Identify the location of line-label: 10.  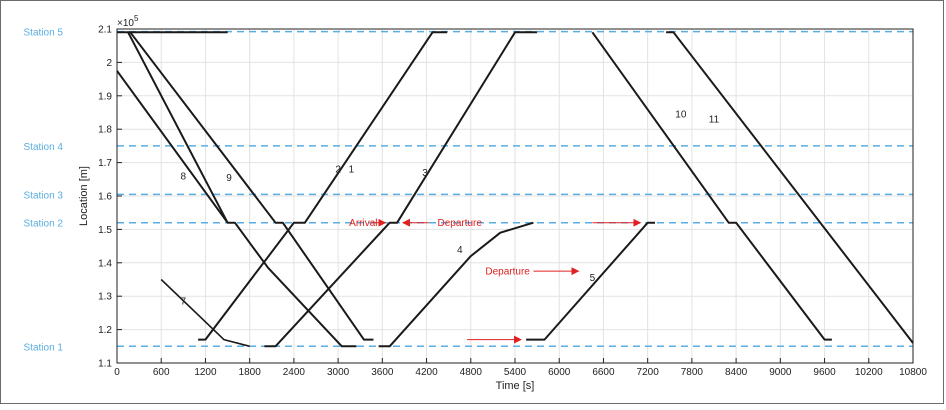
(681, 115).